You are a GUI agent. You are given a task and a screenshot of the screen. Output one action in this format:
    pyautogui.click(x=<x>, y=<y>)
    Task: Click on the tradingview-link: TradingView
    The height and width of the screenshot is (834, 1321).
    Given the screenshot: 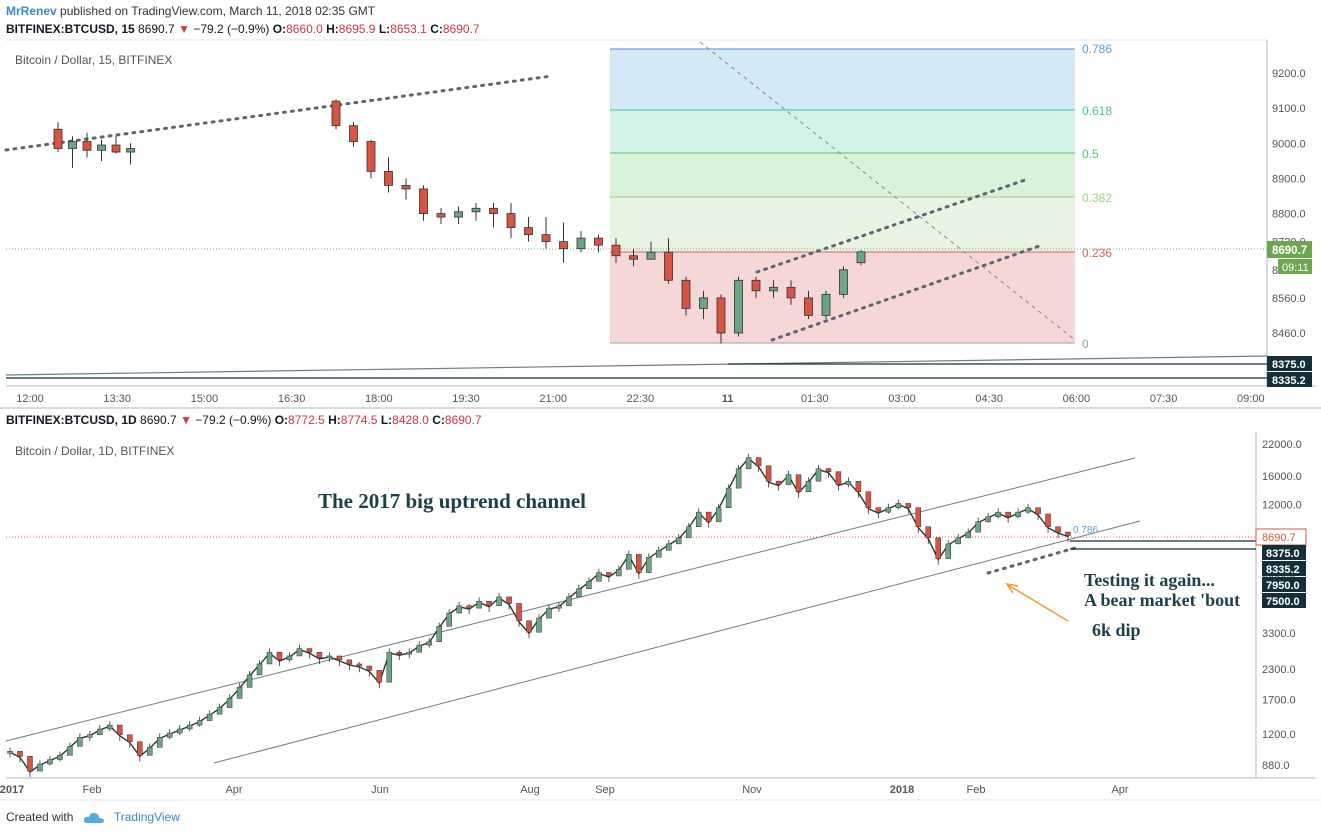 What is the action you would take?
    pyautogui.click(x=146, y=817)
    